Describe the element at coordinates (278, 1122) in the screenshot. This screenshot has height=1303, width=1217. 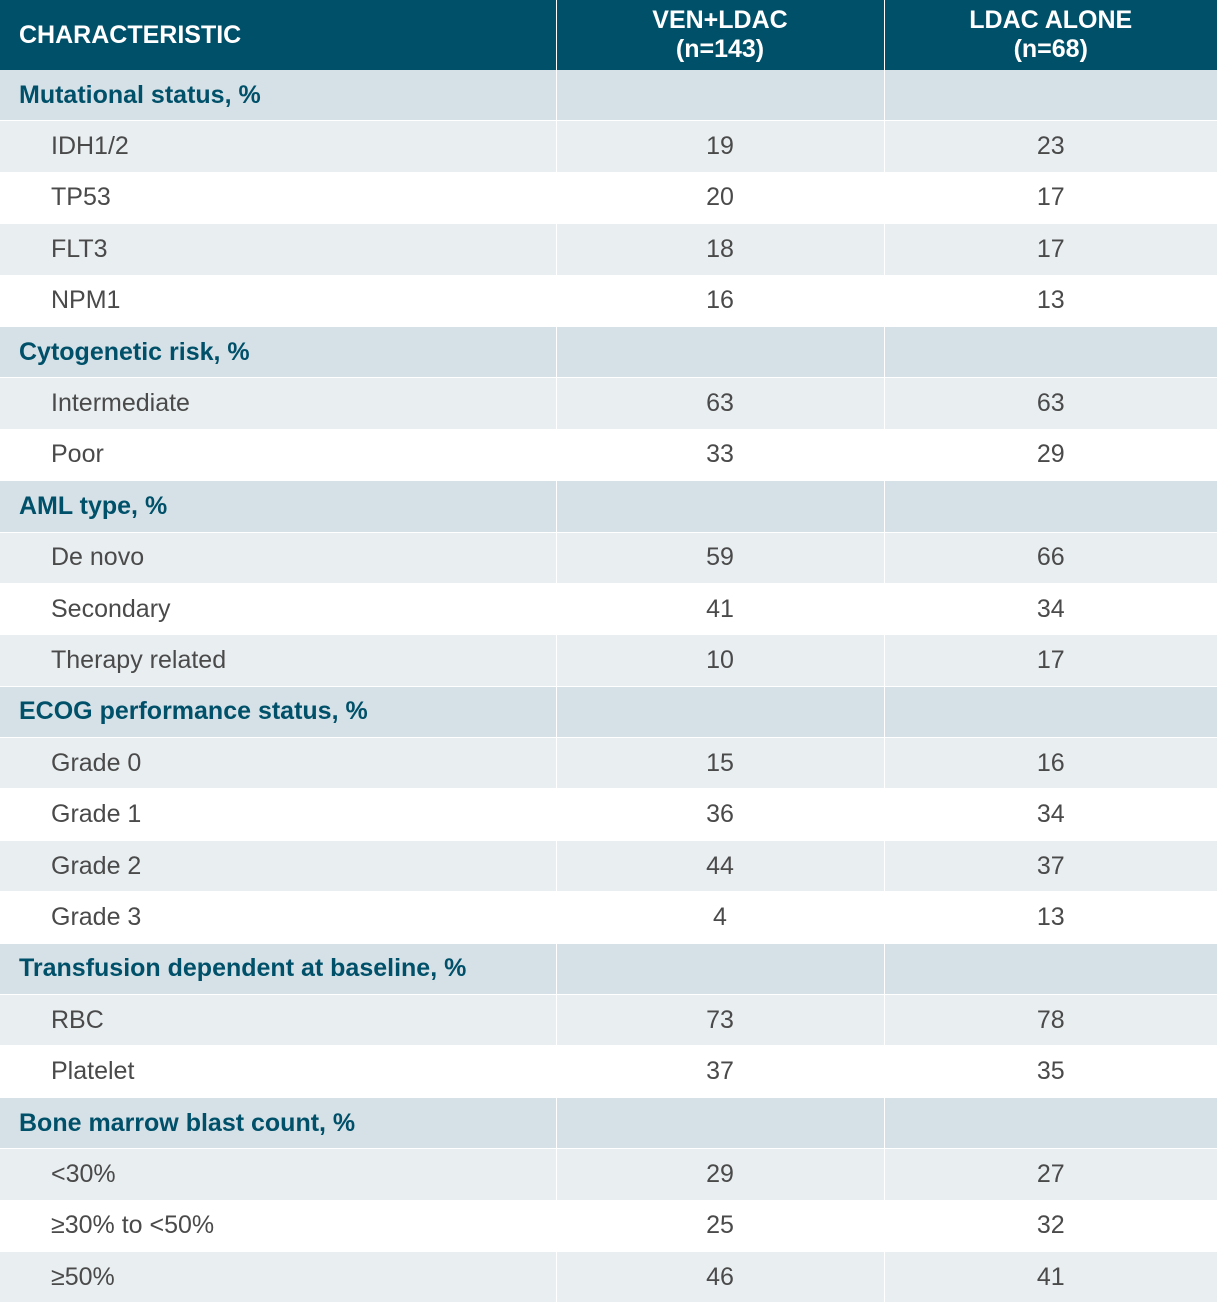
I see `section-title: Bone marrow blast count, %` at that location.